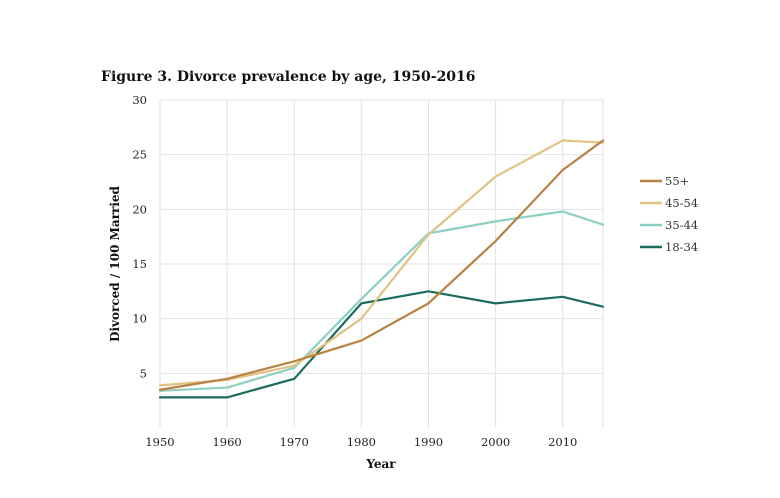 The width and height of the screenshot is (780, 498). I want to click on x-tick-label: 2000, so click(495, 442).